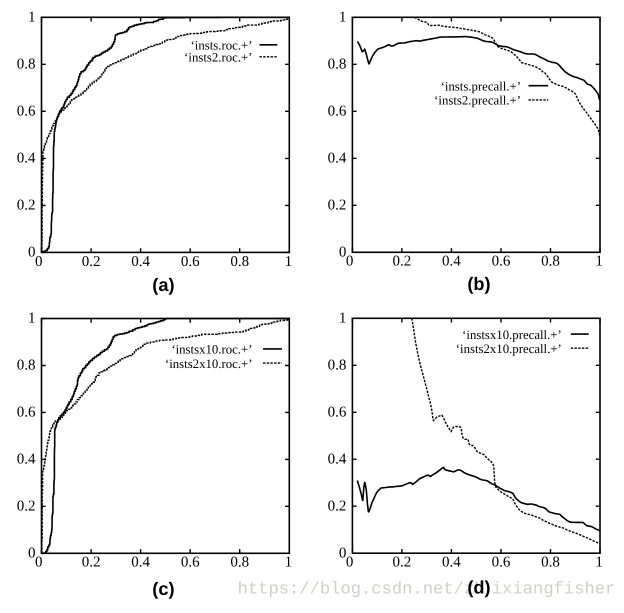  What do you see at coordinates (478, 284) in the screenshot?
I see `svg-text: (b)` at bounding box center [478, 284].